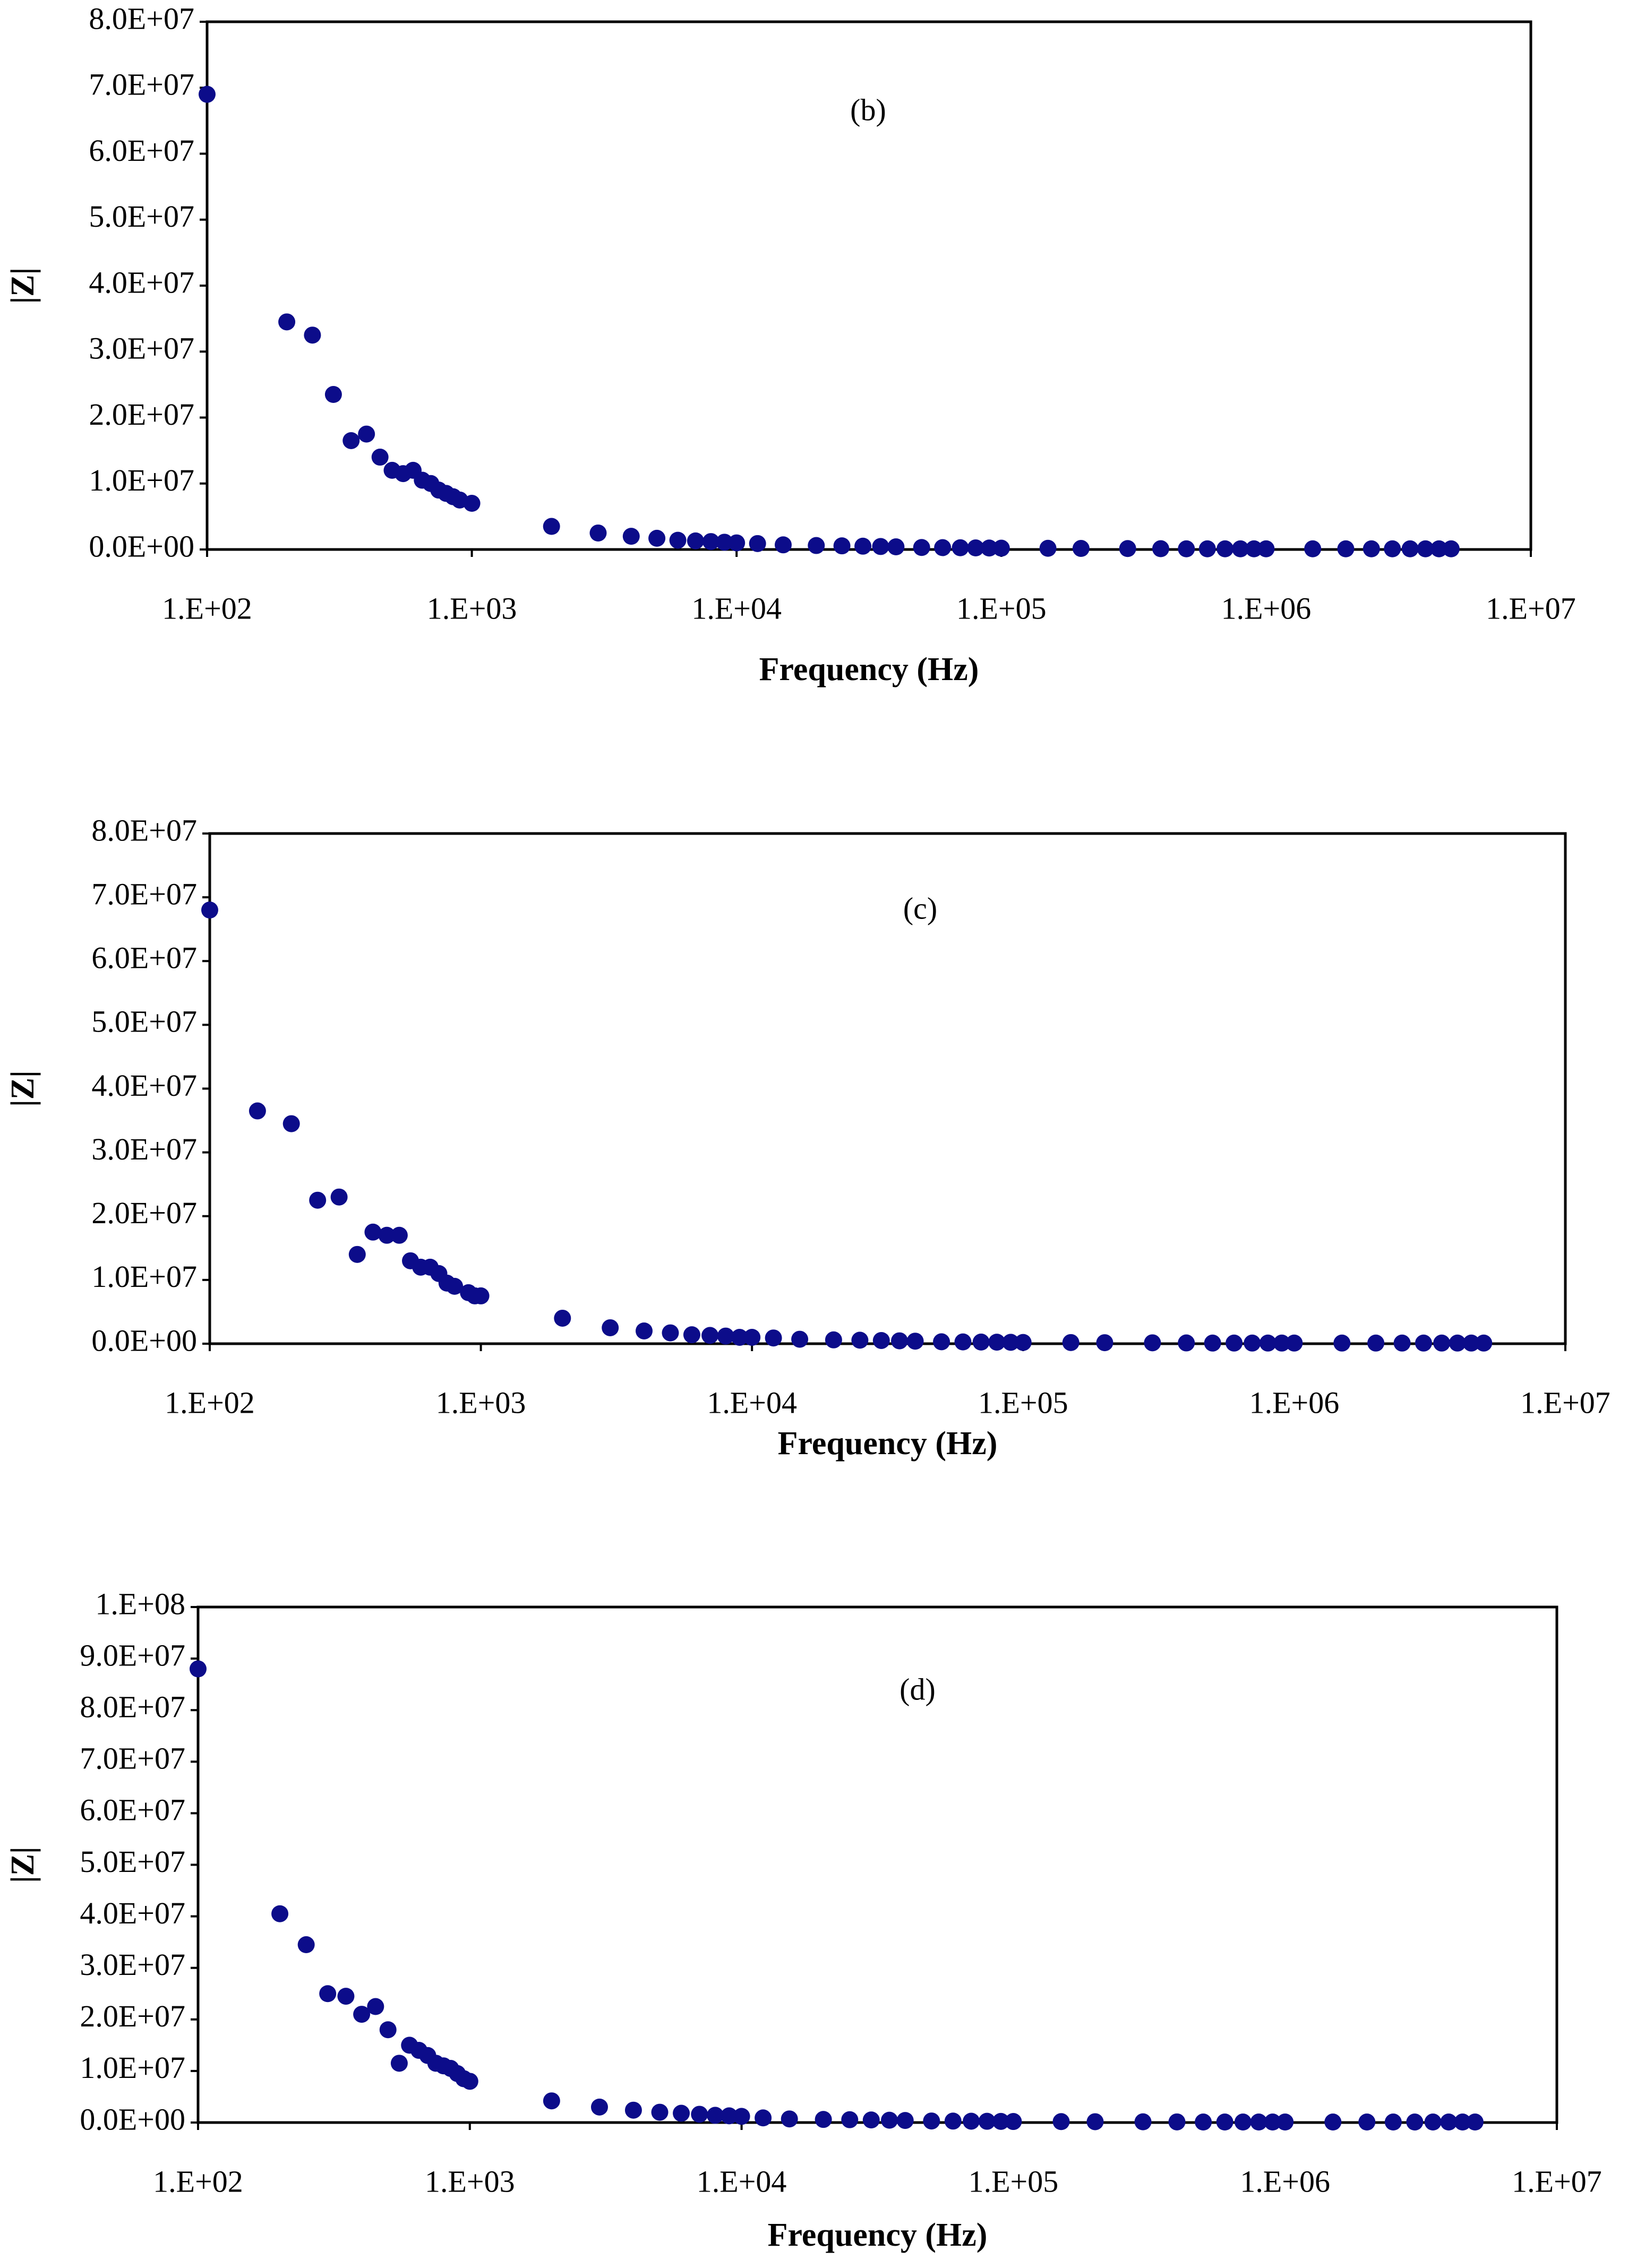 Image resolution: width=1628 pixels, height=2268 pixels. Describe the element at coordinates (1001, 608) in the screenshot. I see `x-tick-label: 1.E+05` at that location.